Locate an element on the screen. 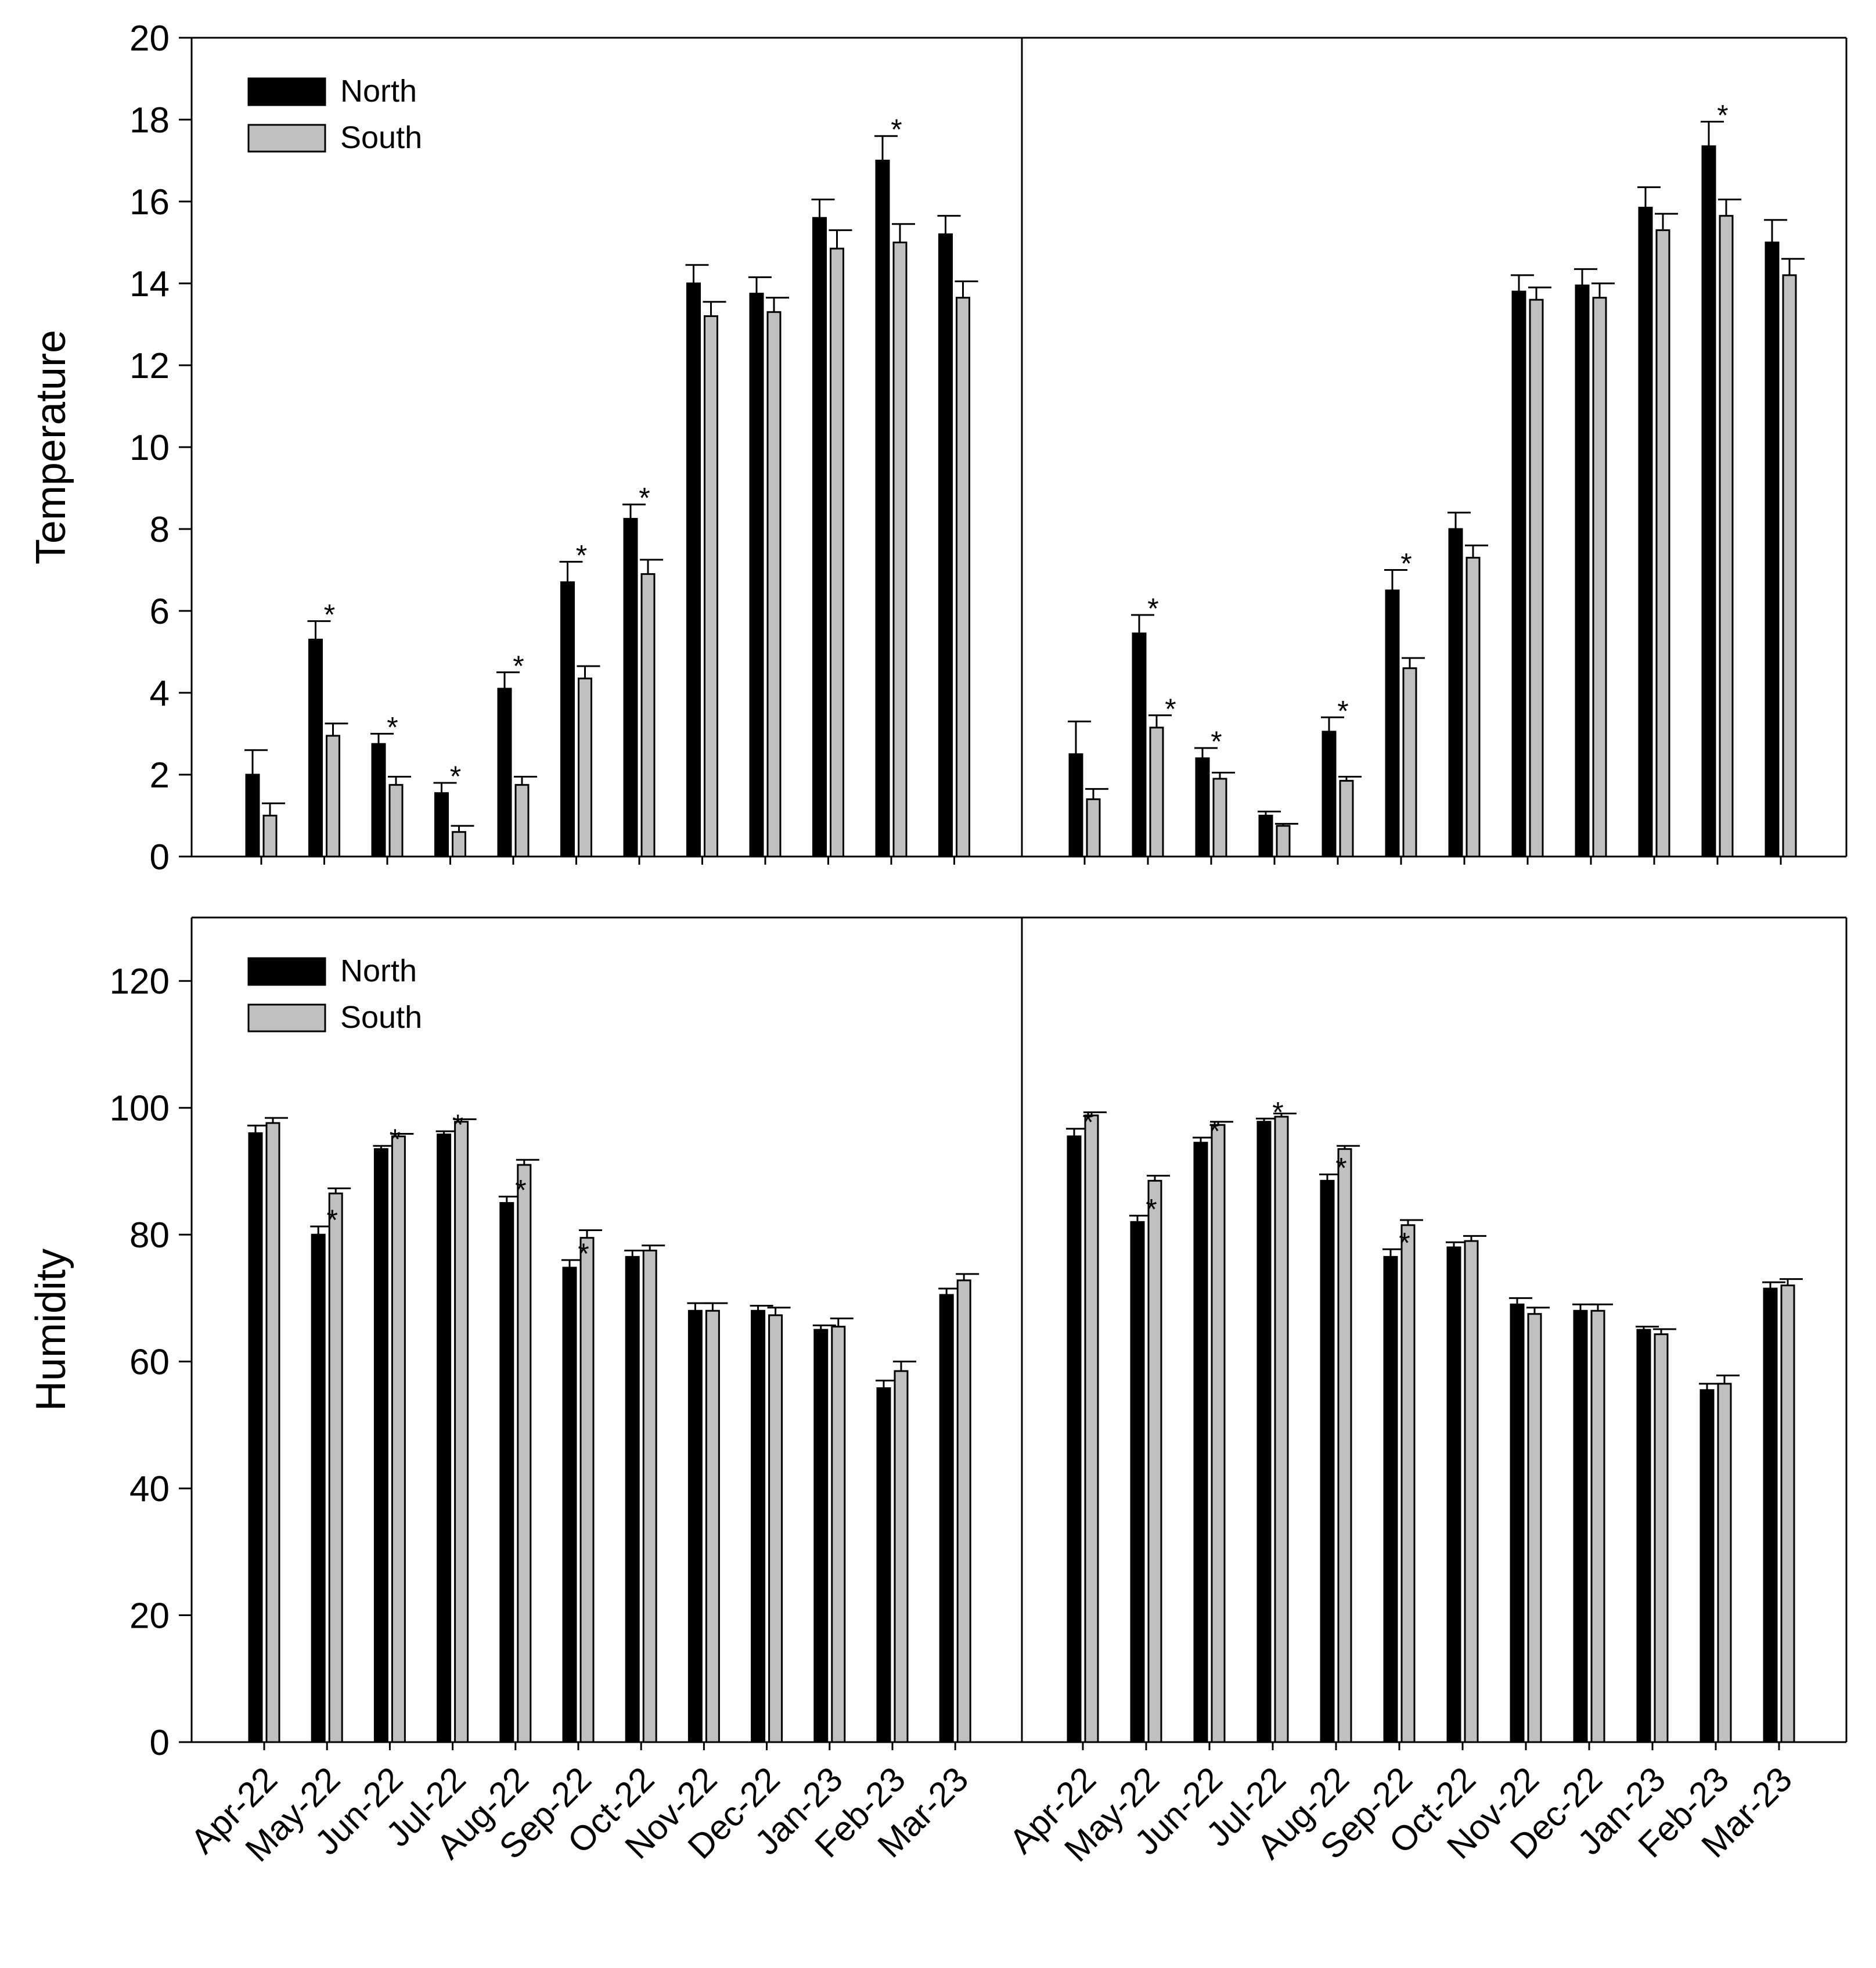 The height and width of the screenshot is (1968, 1876). y-tick-label: 14 is located at coordinates (149, 284).